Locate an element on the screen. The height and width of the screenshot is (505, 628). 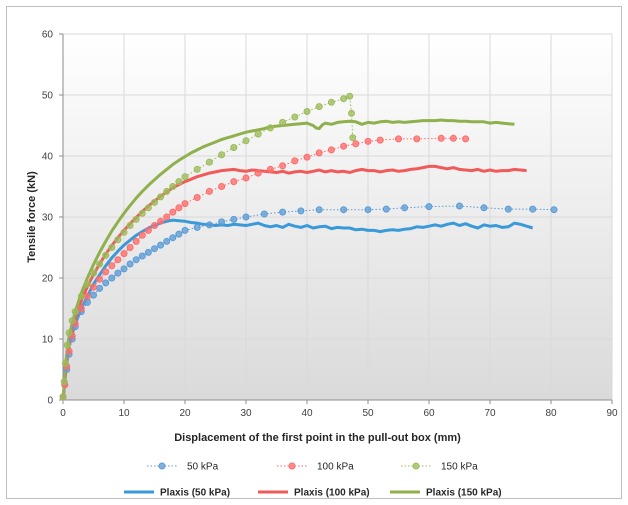
legend-label-plaxis-100-kpa: Plaxis (100 kPa) is located at coordinates (332, 493).